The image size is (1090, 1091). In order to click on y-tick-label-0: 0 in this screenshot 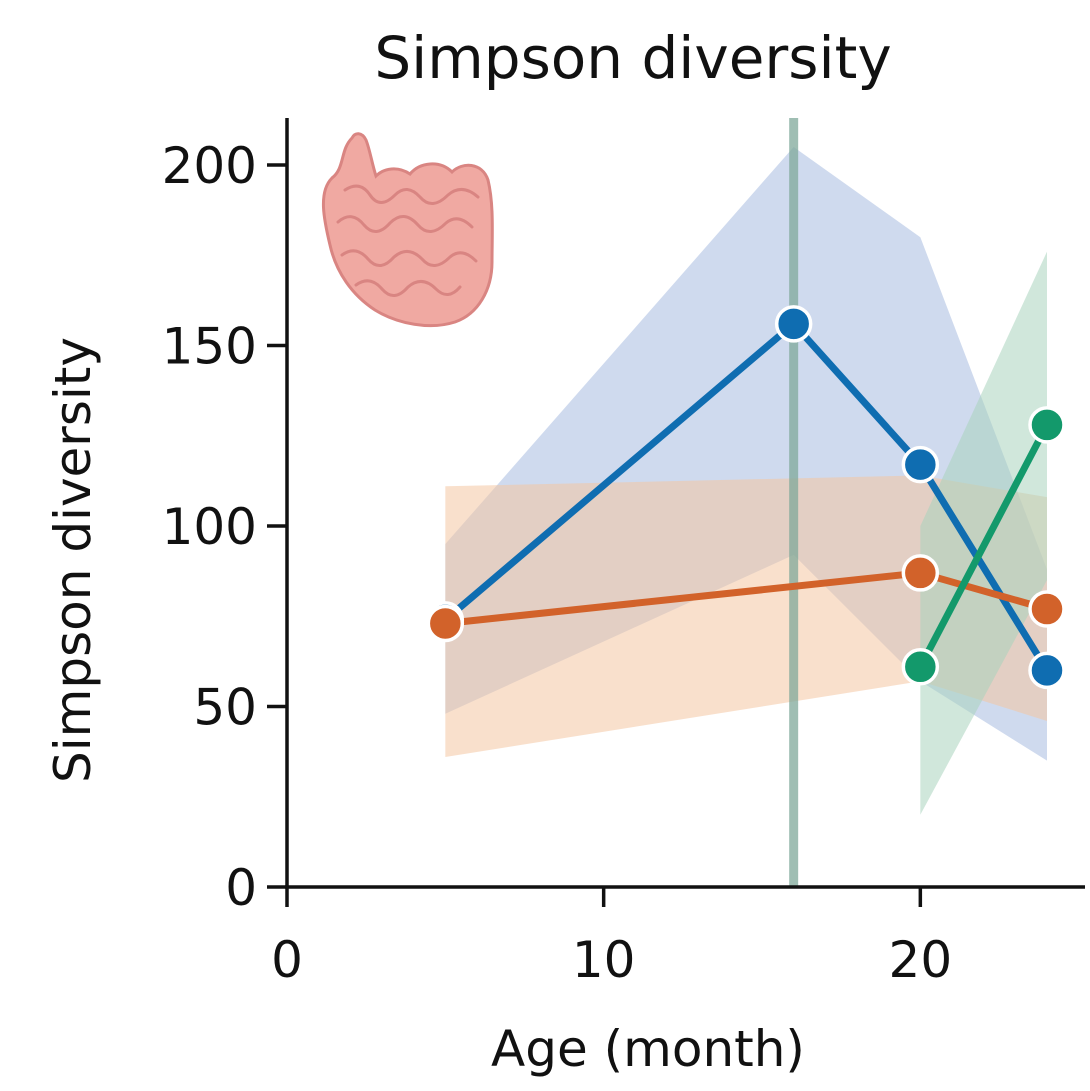, I will do `click(241, 888)`.